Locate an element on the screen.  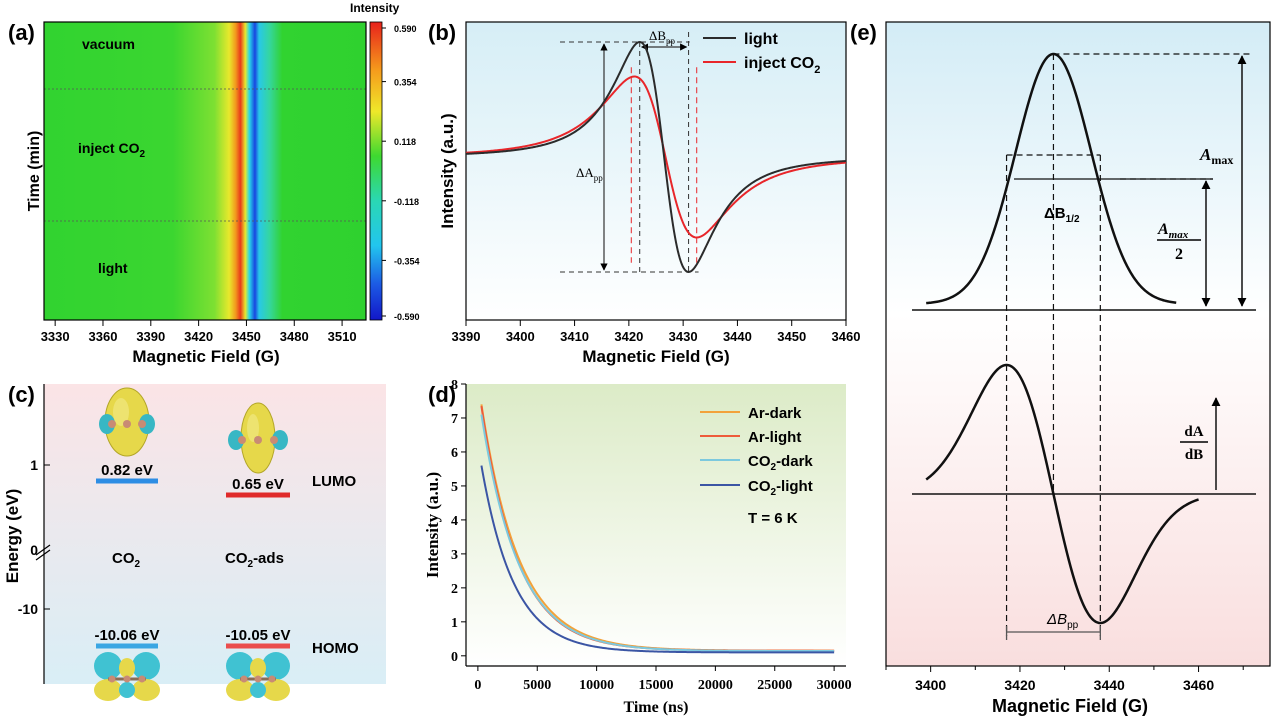
panel-e-label: (e) is located at coordinates (863, 32).